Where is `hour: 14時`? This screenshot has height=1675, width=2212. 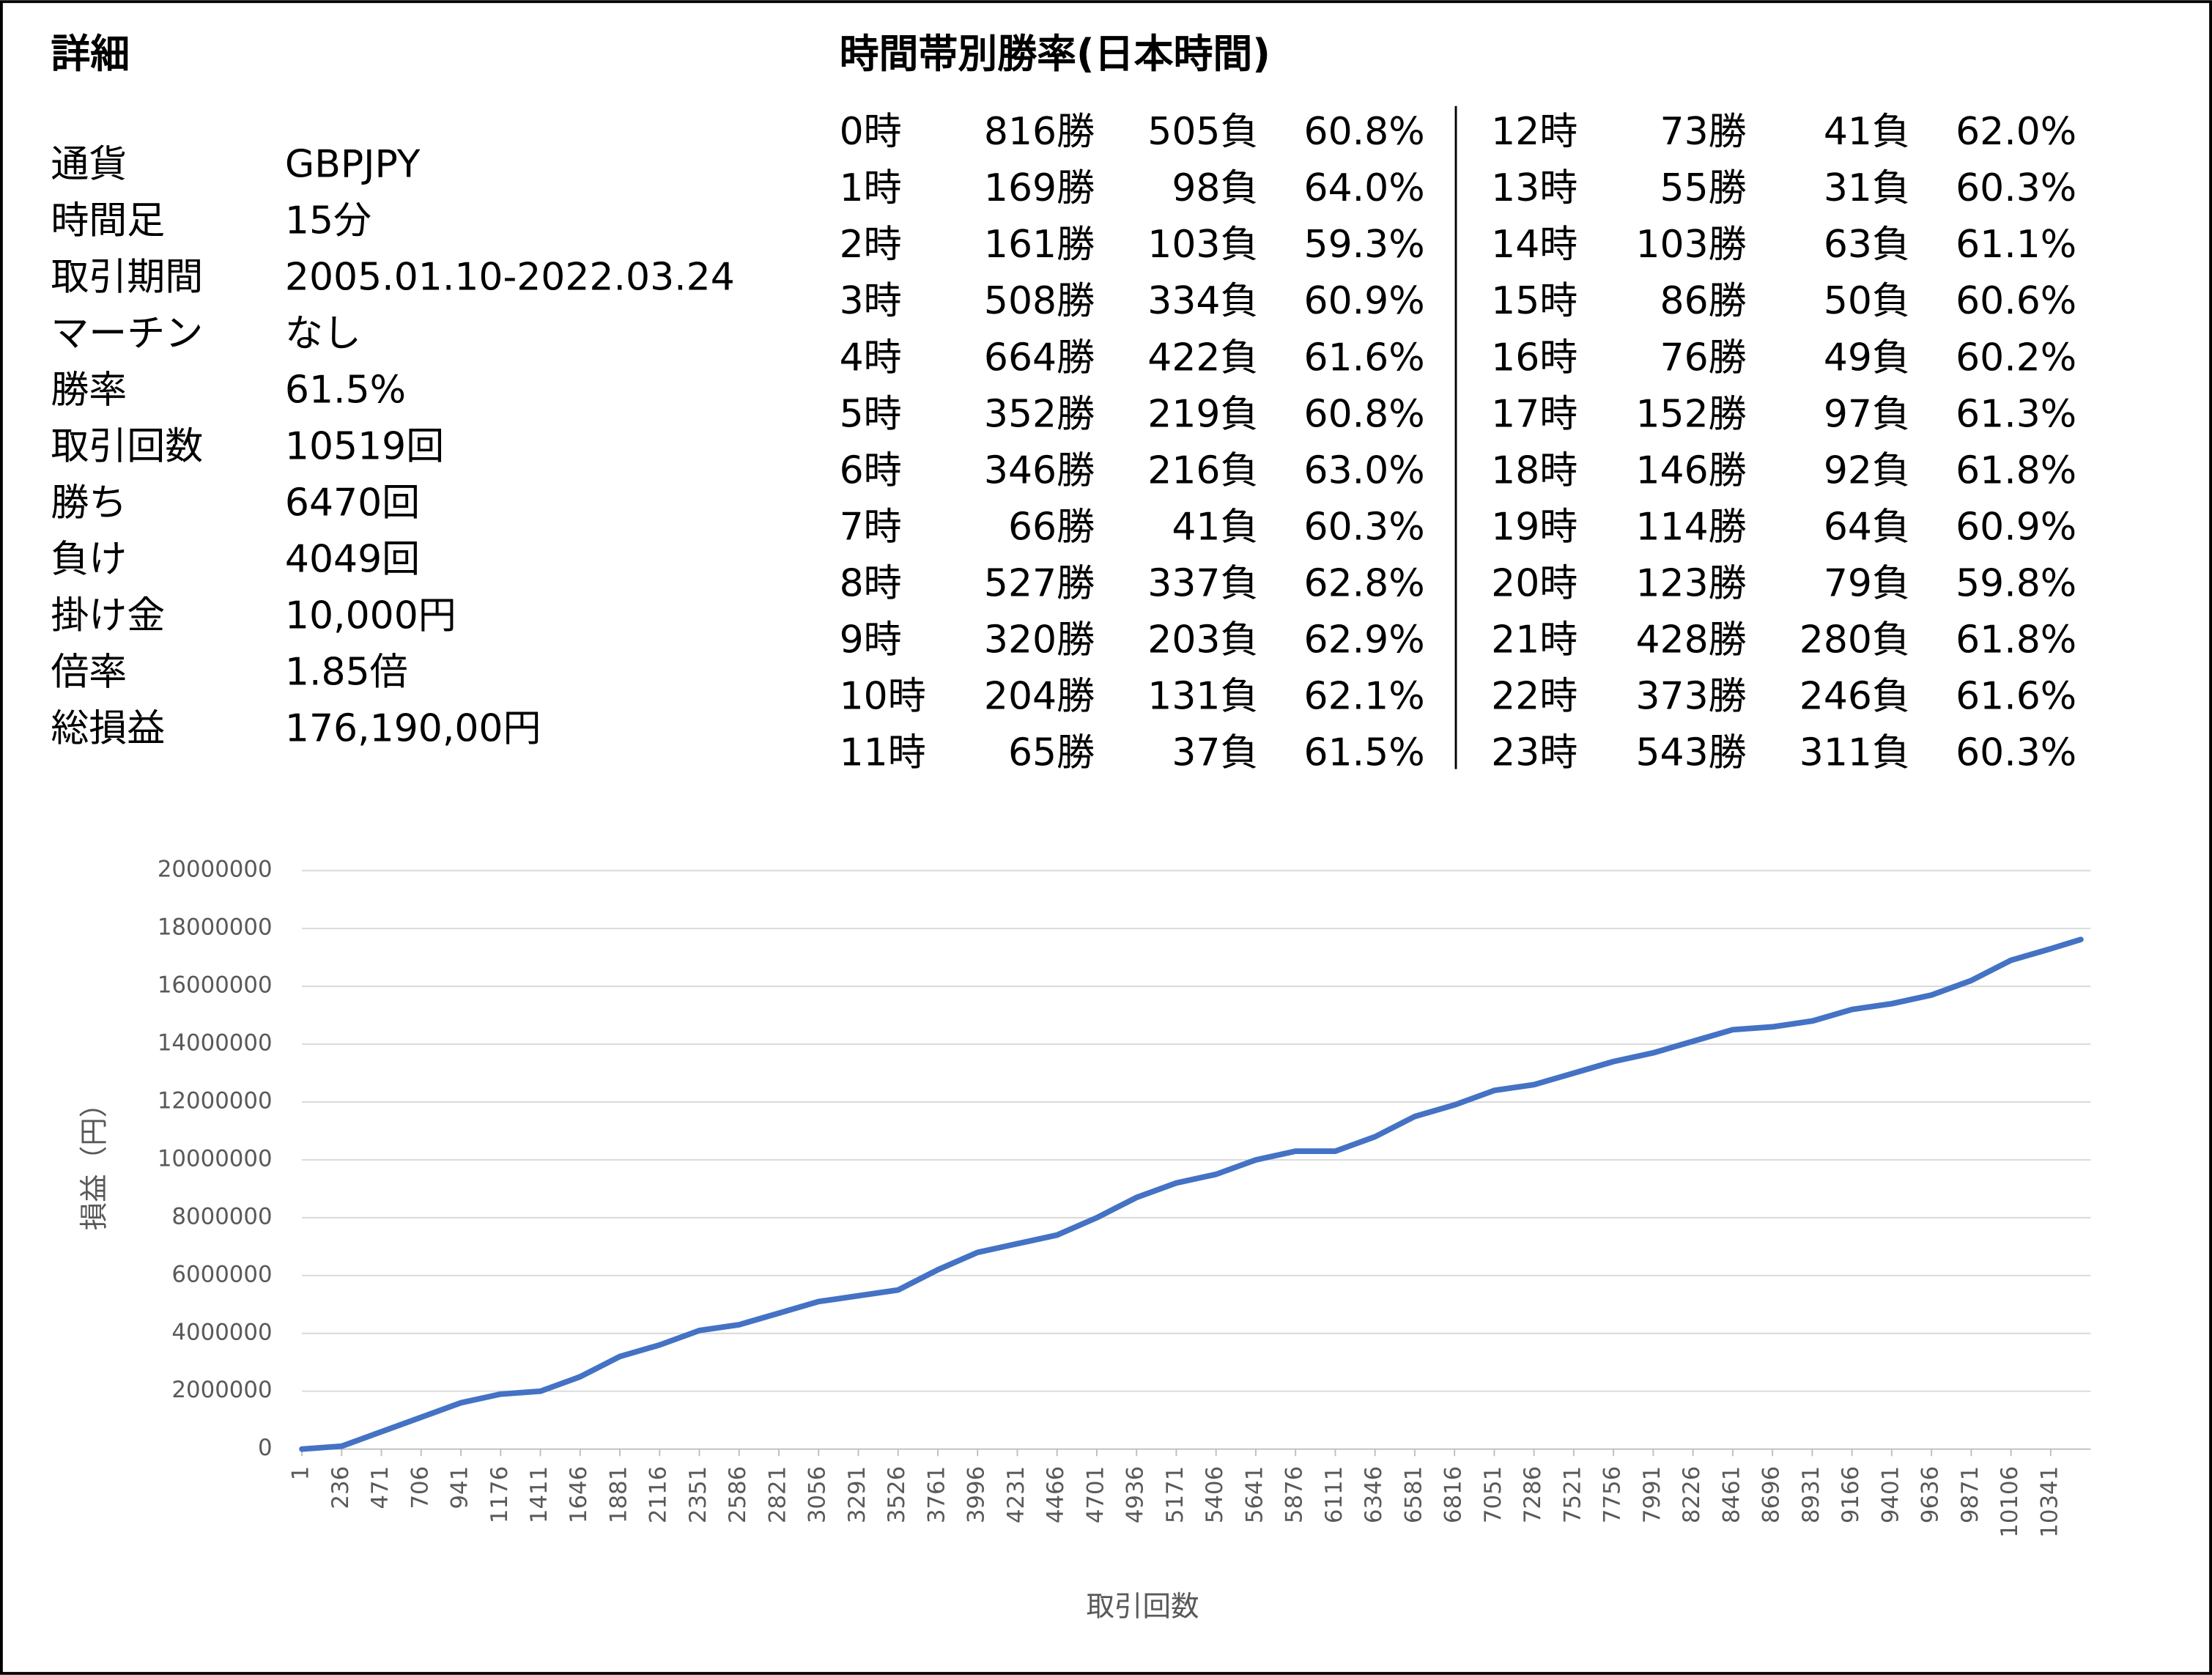 hour: 14時 is located at coordinates (1534, 245).